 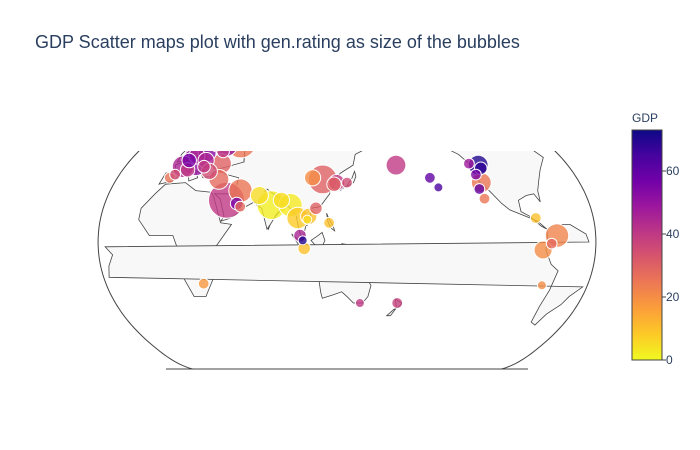 What do you see at coordinates (673, 234) in the screenshot?
I see `colorbar-tick-label-40: 40` at bounding box center [673, 234].